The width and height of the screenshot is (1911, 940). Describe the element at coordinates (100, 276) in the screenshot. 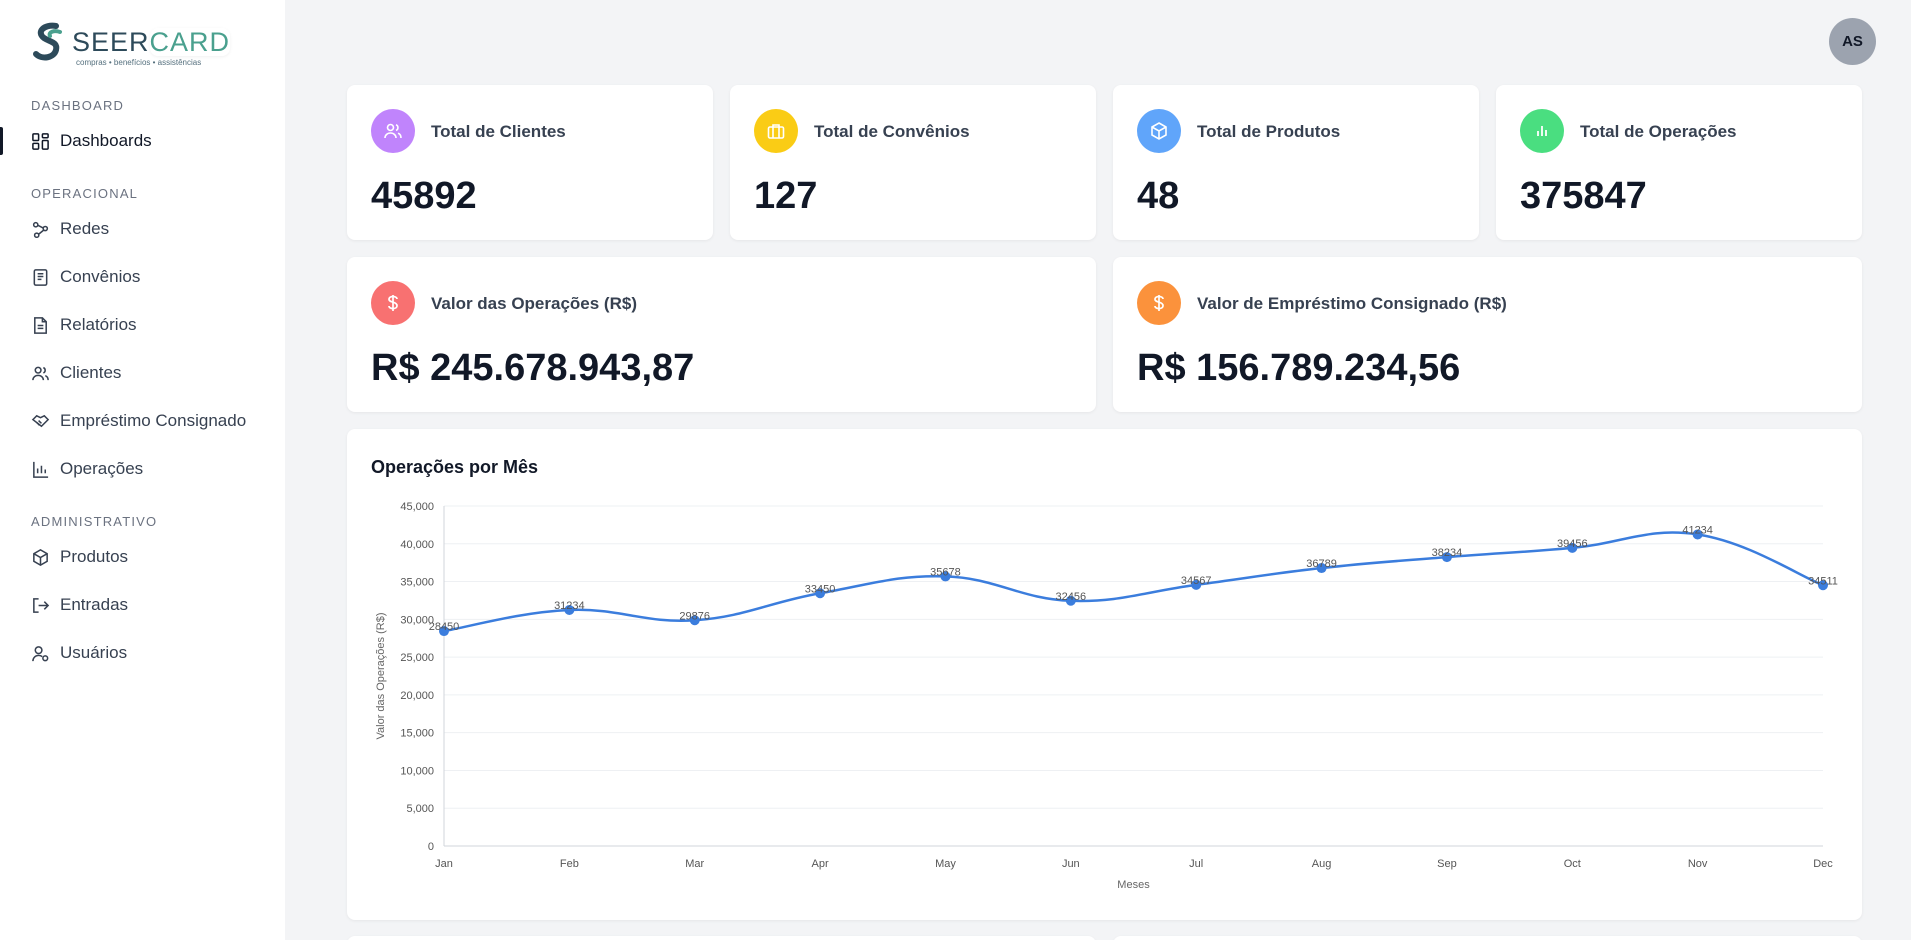

I see `sidebar-item-label: Convênios` at that location.